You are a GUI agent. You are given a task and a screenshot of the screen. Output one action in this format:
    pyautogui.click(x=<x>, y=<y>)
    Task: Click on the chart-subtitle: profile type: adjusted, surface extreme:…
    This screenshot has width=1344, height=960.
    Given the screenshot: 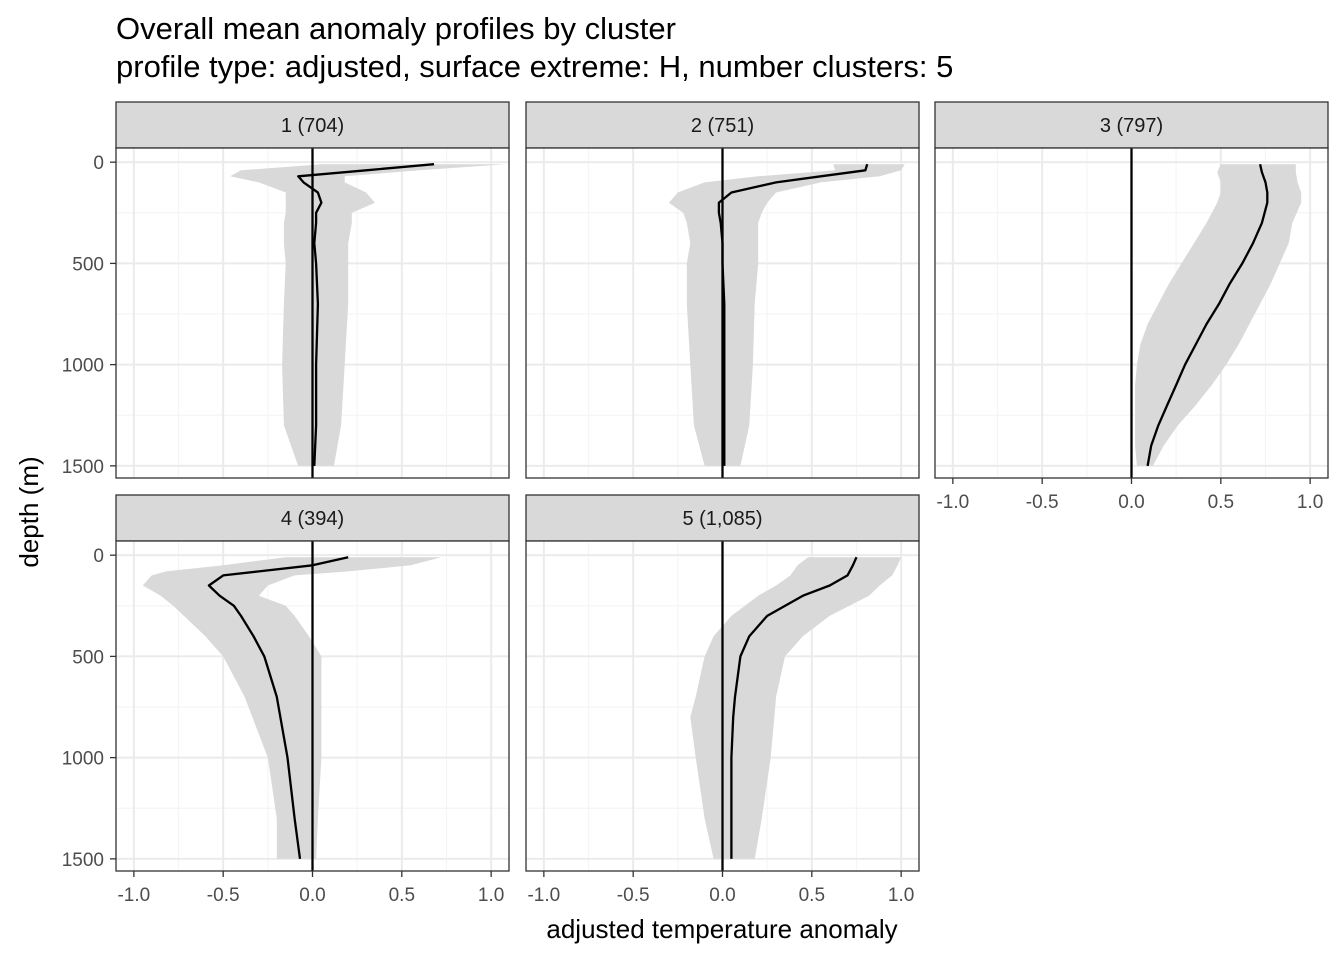 What is the action you would take?
    pyautogui.click(x=535, y=66)
    